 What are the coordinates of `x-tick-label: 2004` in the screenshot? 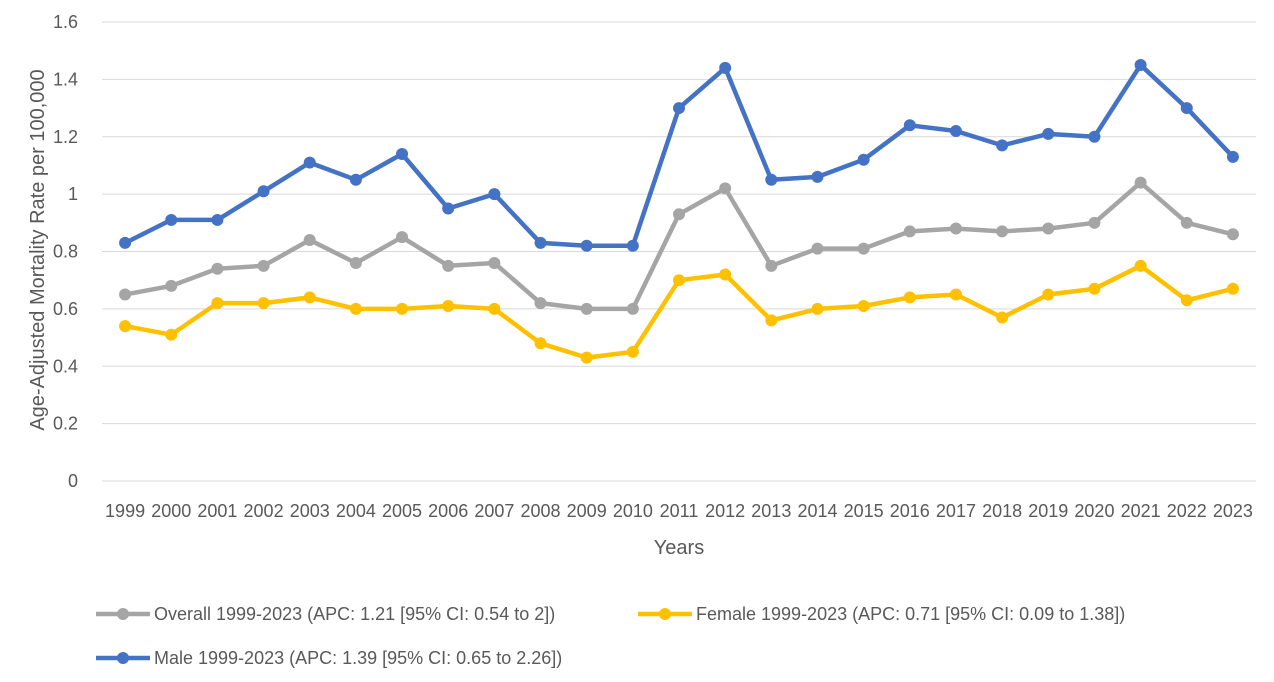 It's located at (356, 511).